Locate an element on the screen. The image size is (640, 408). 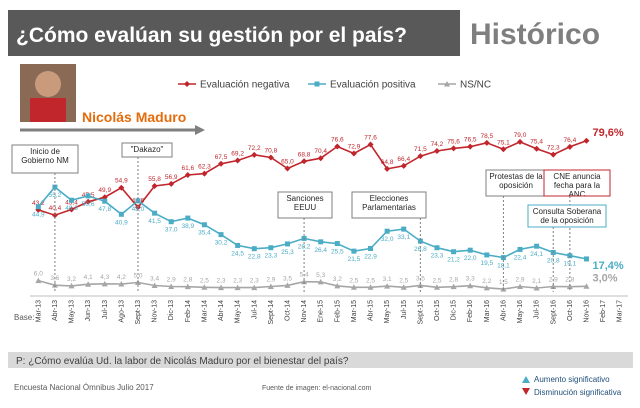
end-label: 3,0% is located at coordinates (604, 278).